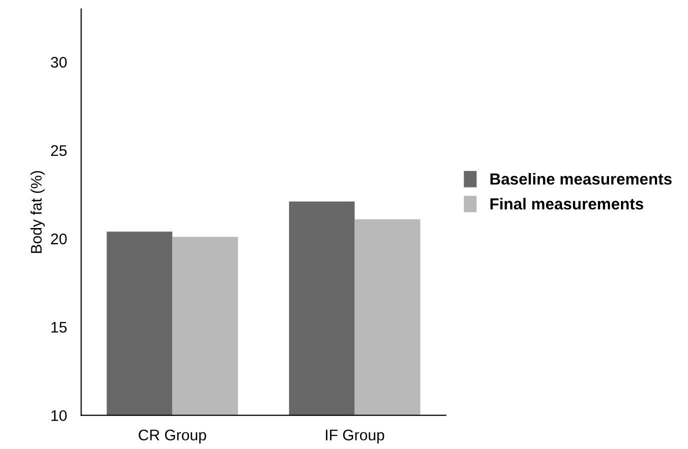 This screenshot has height=449, width=688. What do you see at coordinates (58, 62) in the screenshot?
I see `y-tick-label: 30` at bounding box center [58, 62].